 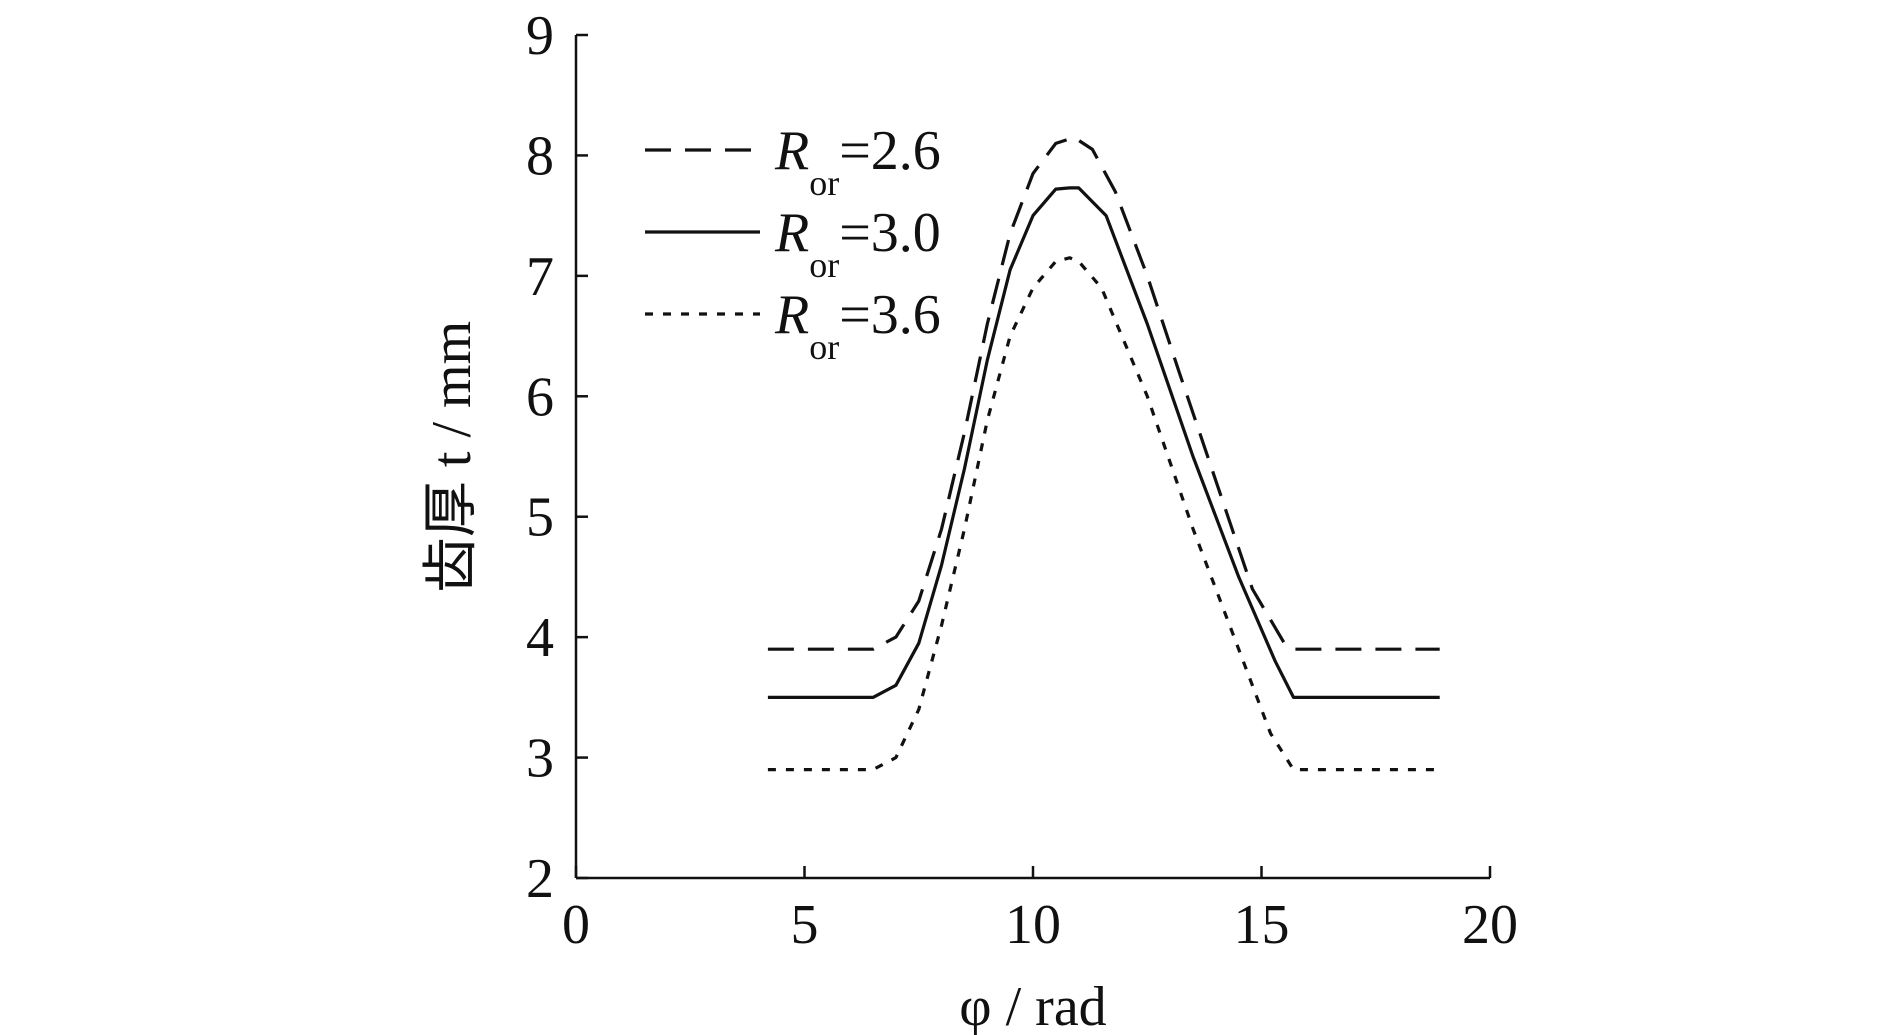 What do you see at coordinates (540, 518) in the screenshot?
I see `y-tick-label-3: 5` at bounding box center [540, 518].